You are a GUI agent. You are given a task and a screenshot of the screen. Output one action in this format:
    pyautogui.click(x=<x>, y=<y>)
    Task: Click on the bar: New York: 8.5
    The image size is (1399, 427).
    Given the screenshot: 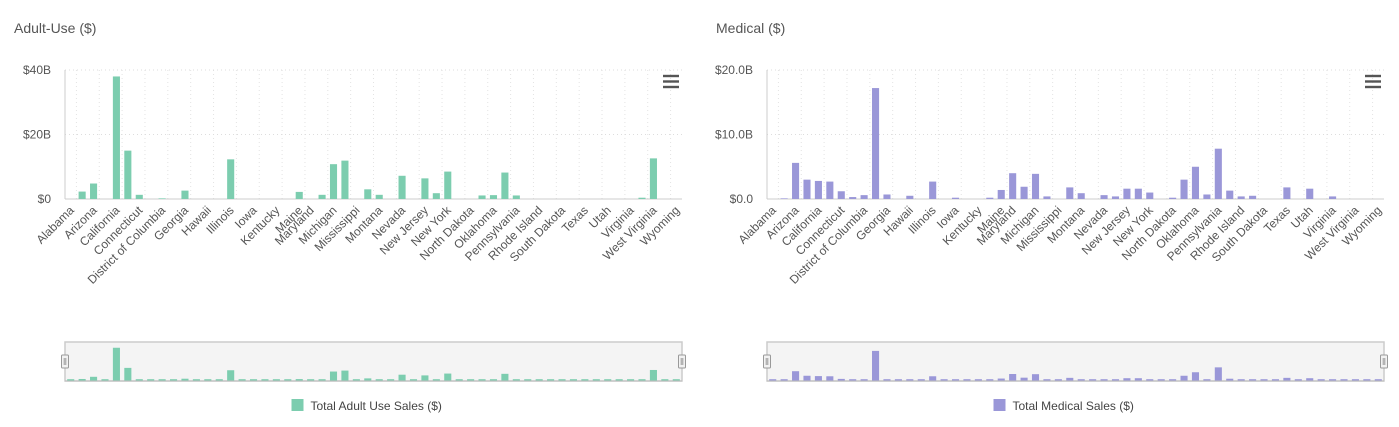 What is the action you would take?
    pyautogui.click(x=448, y=185)
    